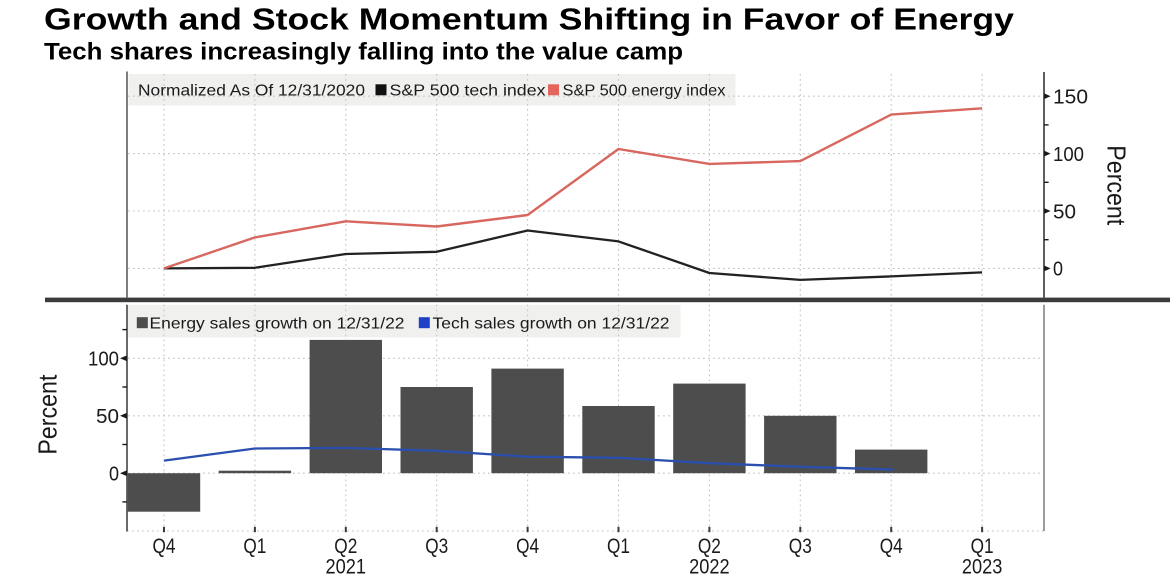  Describe the element at coordinates (468, 91) in the screenshot. I see `svg-text: S&P 500 tech index` at that location.